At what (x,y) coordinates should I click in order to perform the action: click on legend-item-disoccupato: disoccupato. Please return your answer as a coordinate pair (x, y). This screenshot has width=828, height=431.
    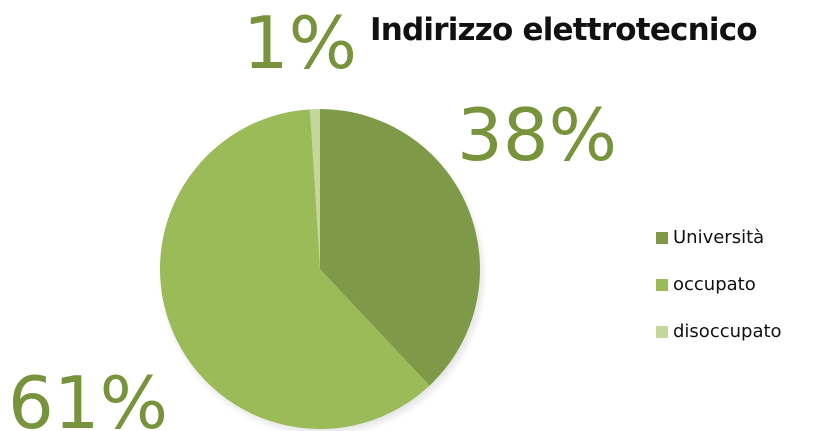
    Looking at the image, I should click on (719, 331).